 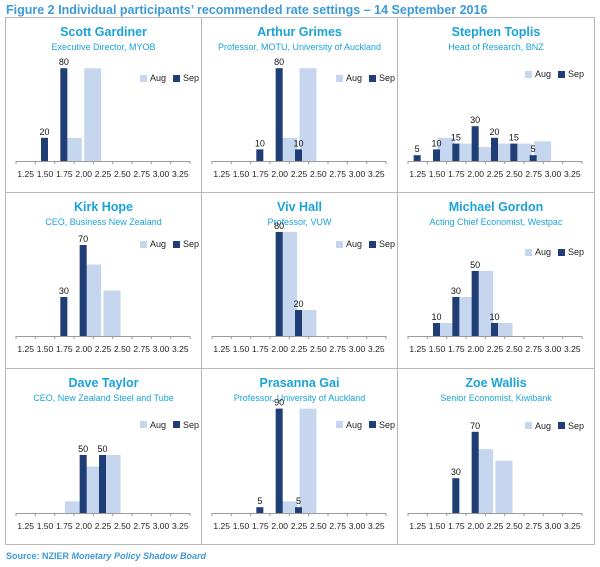 What do you see at coordinates (299, 397) in the screenshot?
I see `participant-role: Professor, University of Auckland` at bounding box center [299, 397].